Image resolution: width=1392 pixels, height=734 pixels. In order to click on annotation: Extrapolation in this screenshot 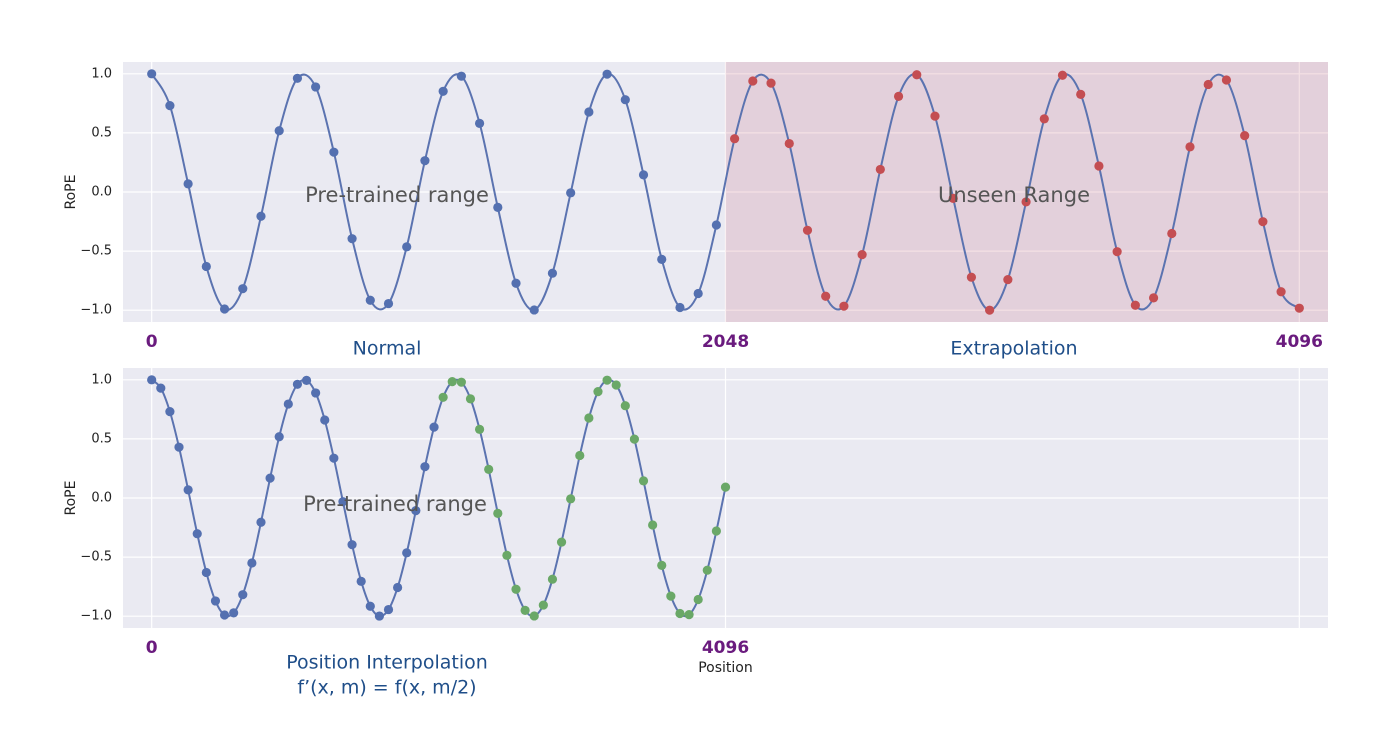, I will do `click(1013, 349)`.